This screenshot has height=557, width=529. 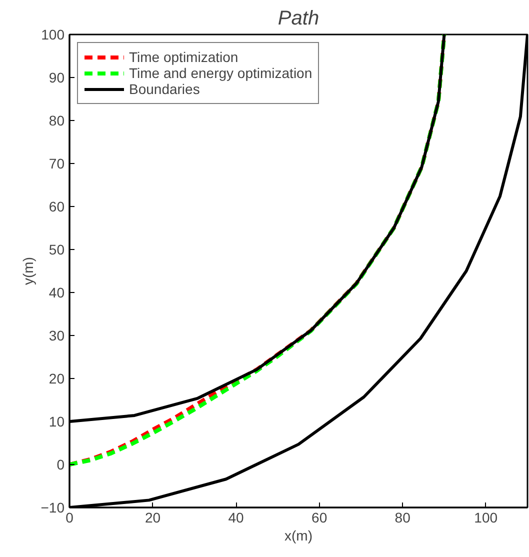 What do you see at coordinates (60, 464) in the screenshot?
I see `y-tick-label: 0` at bounding box center [60, 464].